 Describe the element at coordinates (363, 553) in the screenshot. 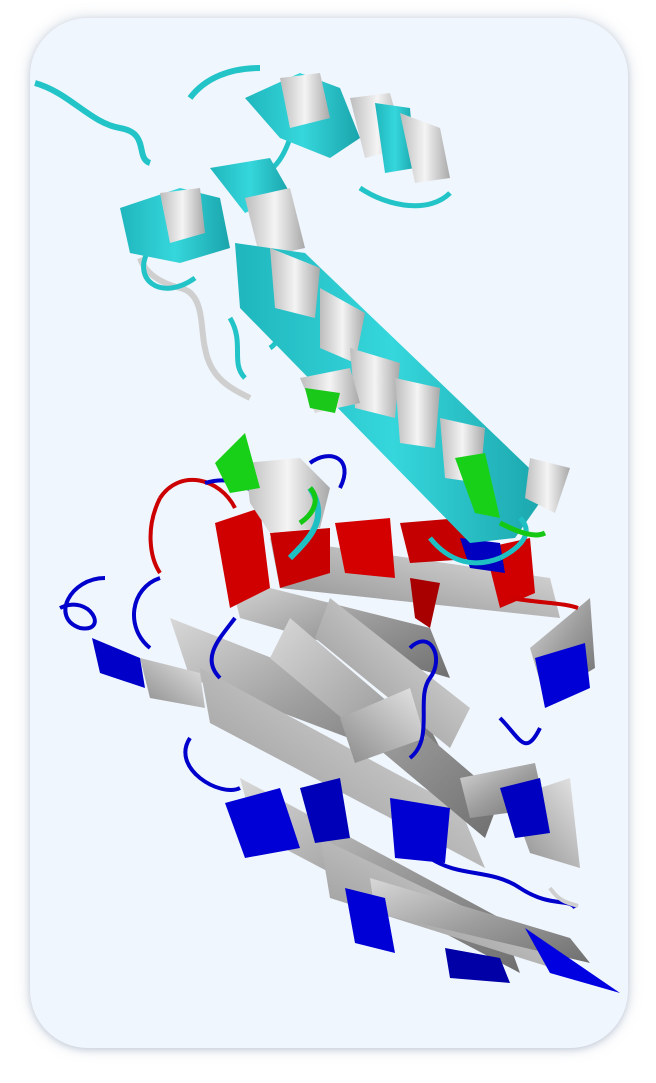

I see `red-strand-segments` at that location.